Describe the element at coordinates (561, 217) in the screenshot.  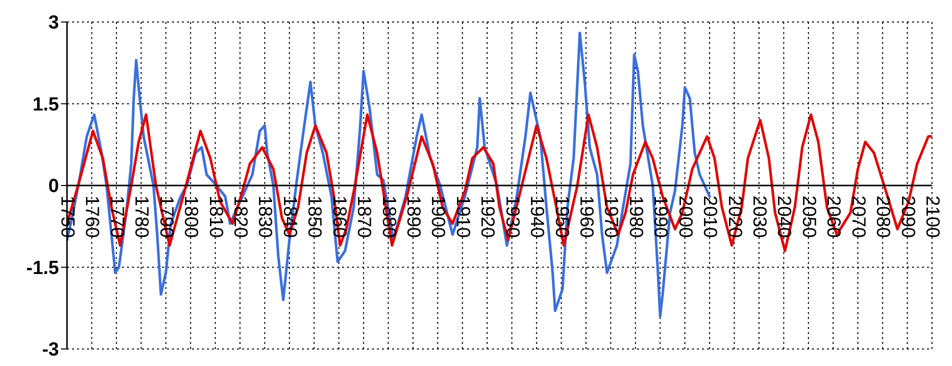
I see `x-tick-label: 1950` at that location.